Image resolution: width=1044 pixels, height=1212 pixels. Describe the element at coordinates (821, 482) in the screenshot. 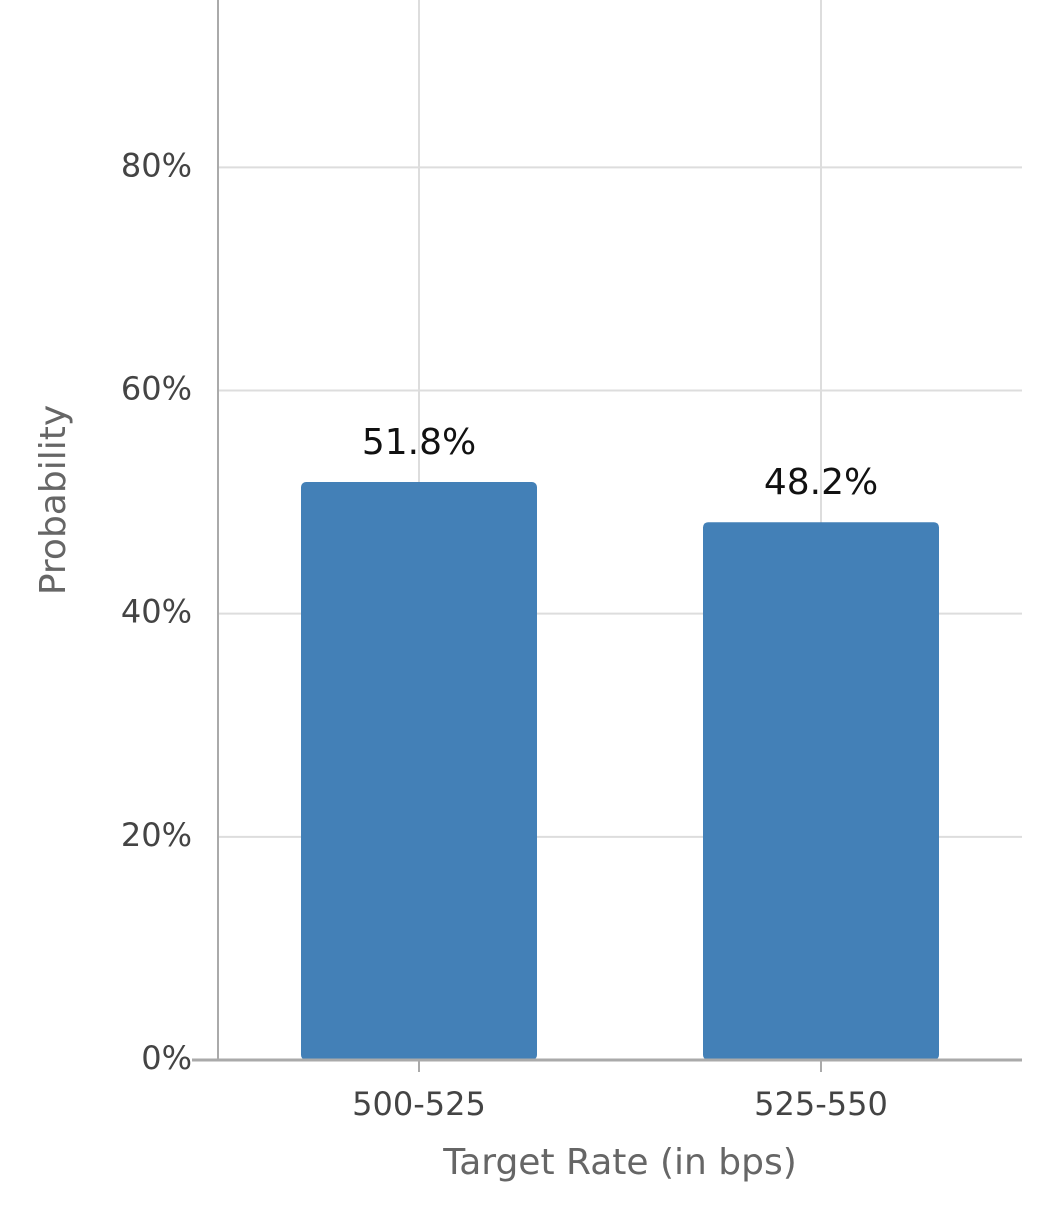

I see `value-label: 48.2%` at that location.